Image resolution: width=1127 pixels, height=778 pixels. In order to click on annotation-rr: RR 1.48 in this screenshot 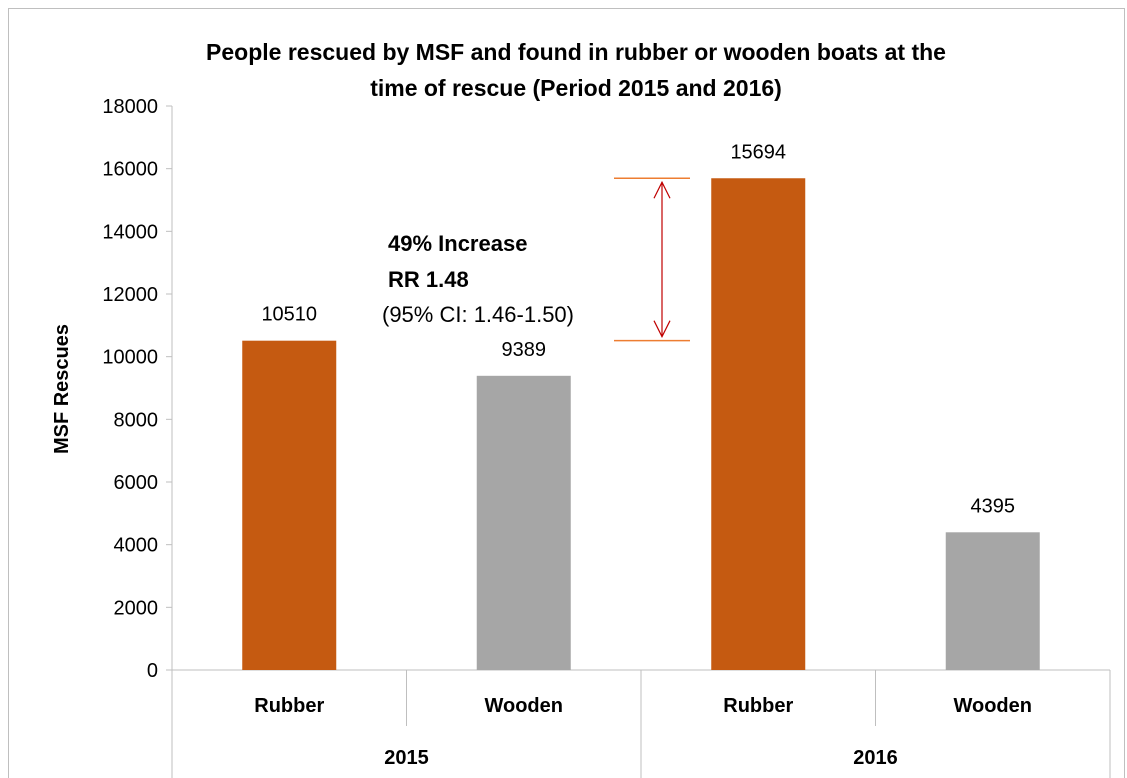, I will do `click(428, 279)`.